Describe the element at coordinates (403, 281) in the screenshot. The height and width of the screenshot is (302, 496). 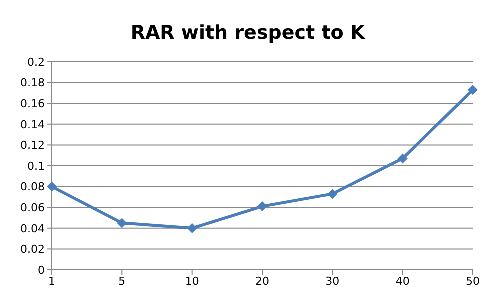
I see `x-tick-label: 40` at that location.